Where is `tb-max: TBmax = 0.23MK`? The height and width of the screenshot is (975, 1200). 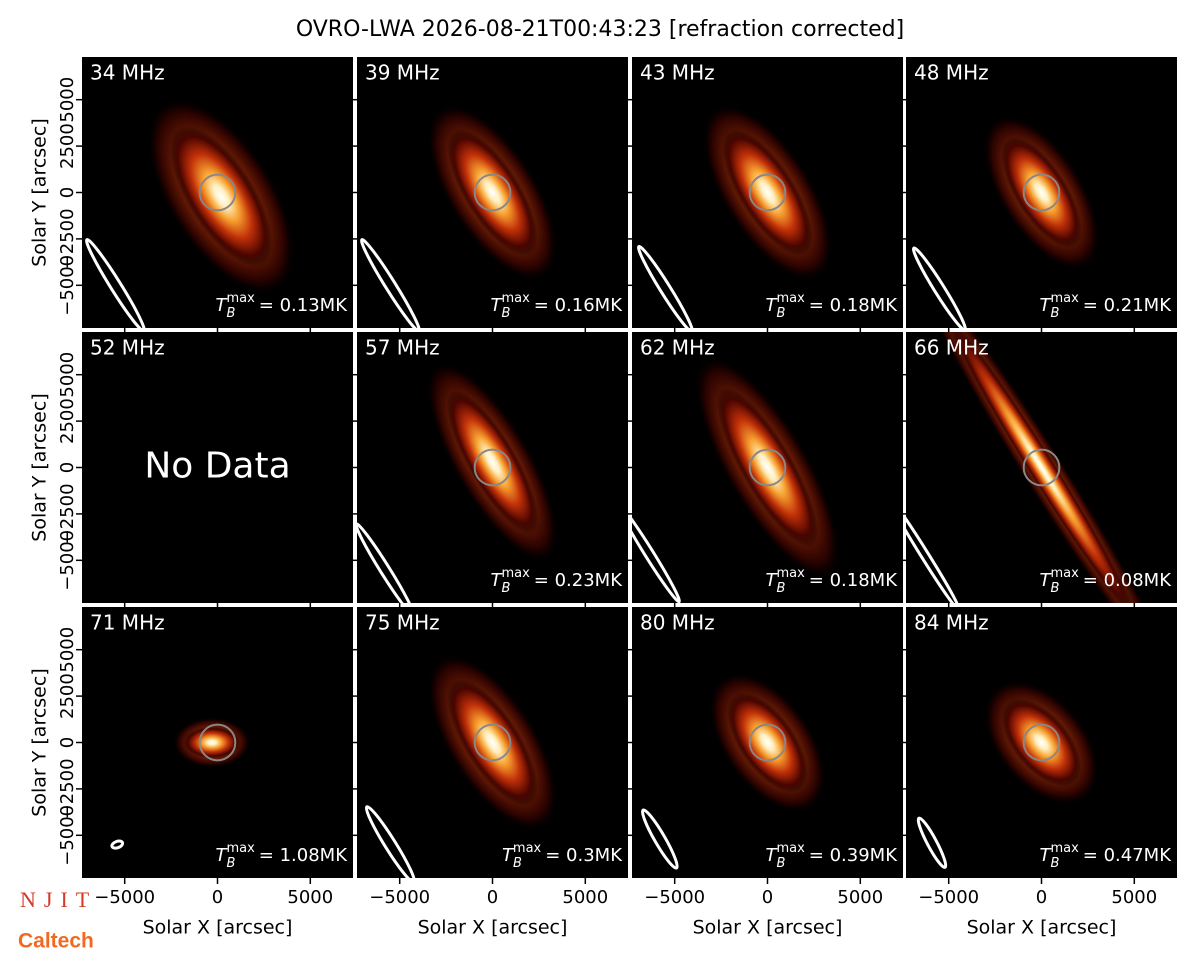
tb-max: TBmax = 0.23MK is located at coordinates (557, 581).